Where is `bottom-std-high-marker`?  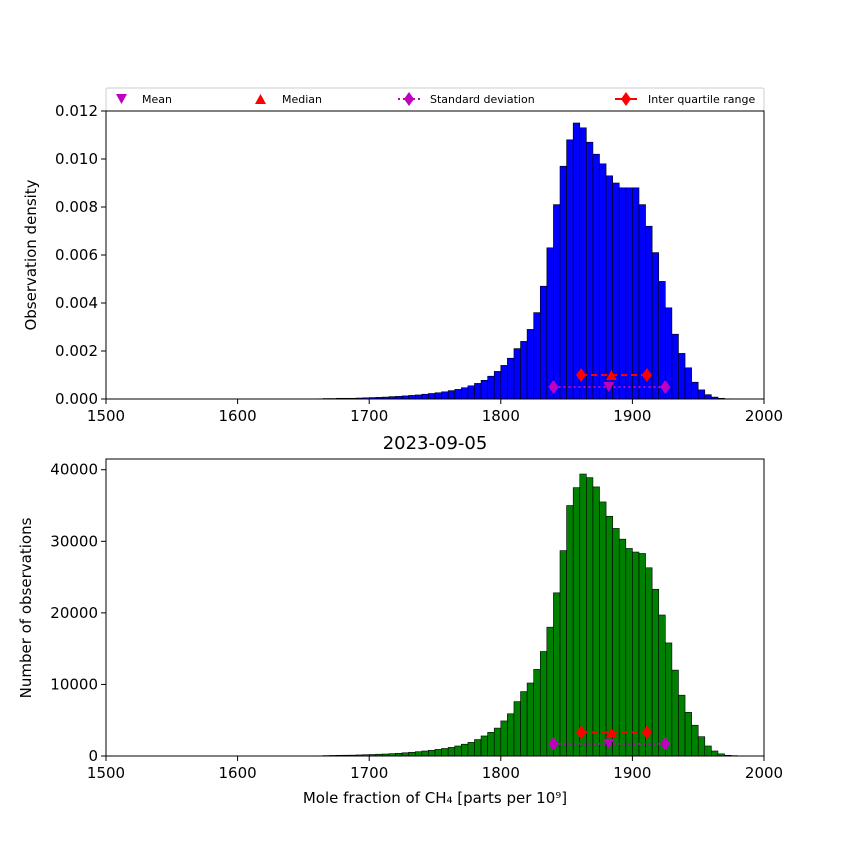 bottom-std-high-marker is located at coordinates (665, 743).